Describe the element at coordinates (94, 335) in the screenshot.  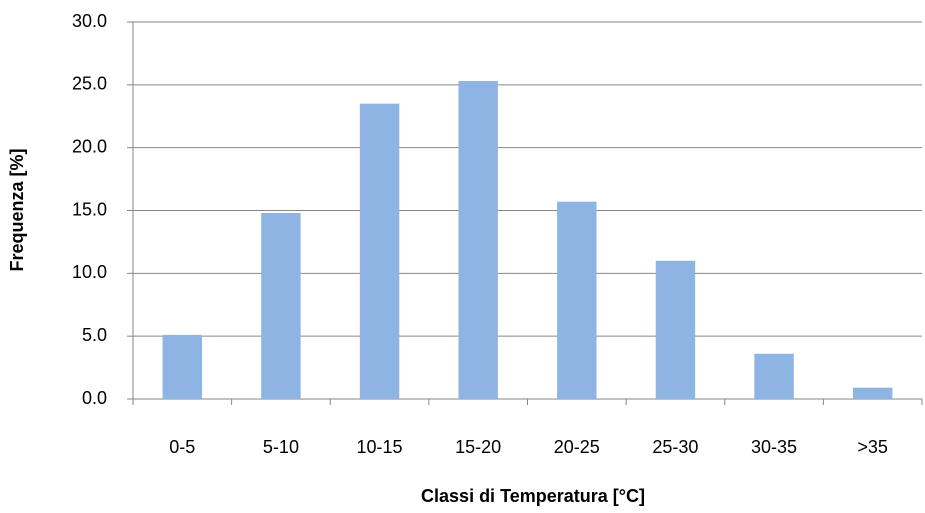
I see `y-tick-label: 5.0` at that location.